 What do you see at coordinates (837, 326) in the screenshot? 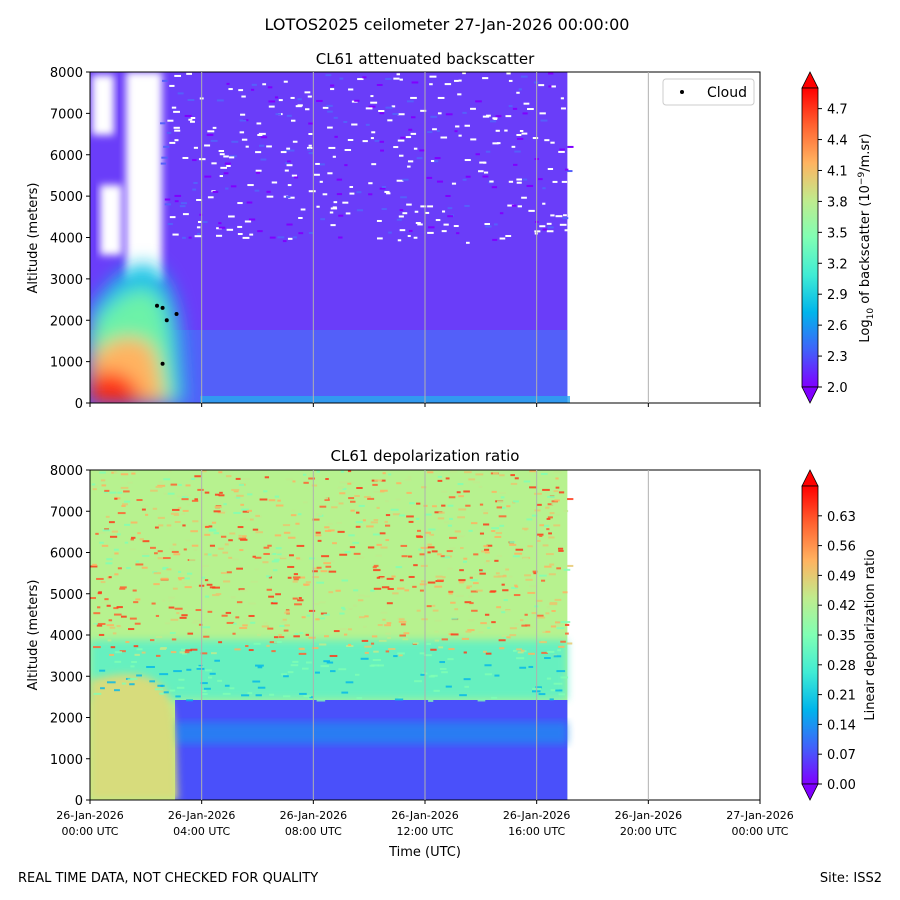
I see `colorbar-tick-label: 2.6` at bounding box center [837, 326].